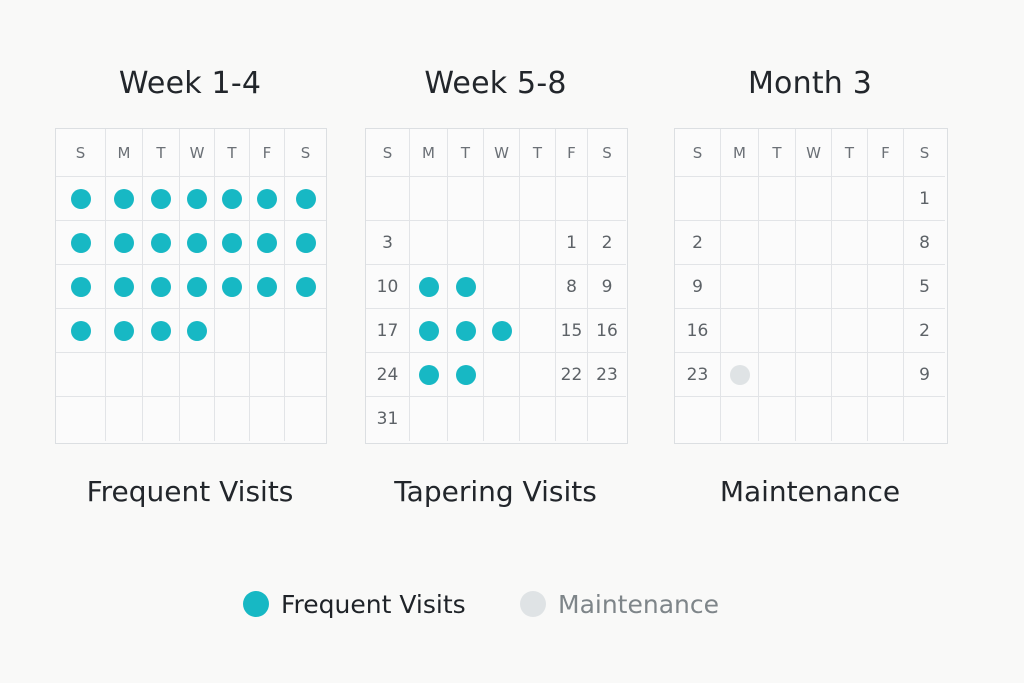 The image size is (1024, 683). Describe the element at coordinates (190, 491) in the screenshot. I see `panel-caption: Frequent Visits` at that location.